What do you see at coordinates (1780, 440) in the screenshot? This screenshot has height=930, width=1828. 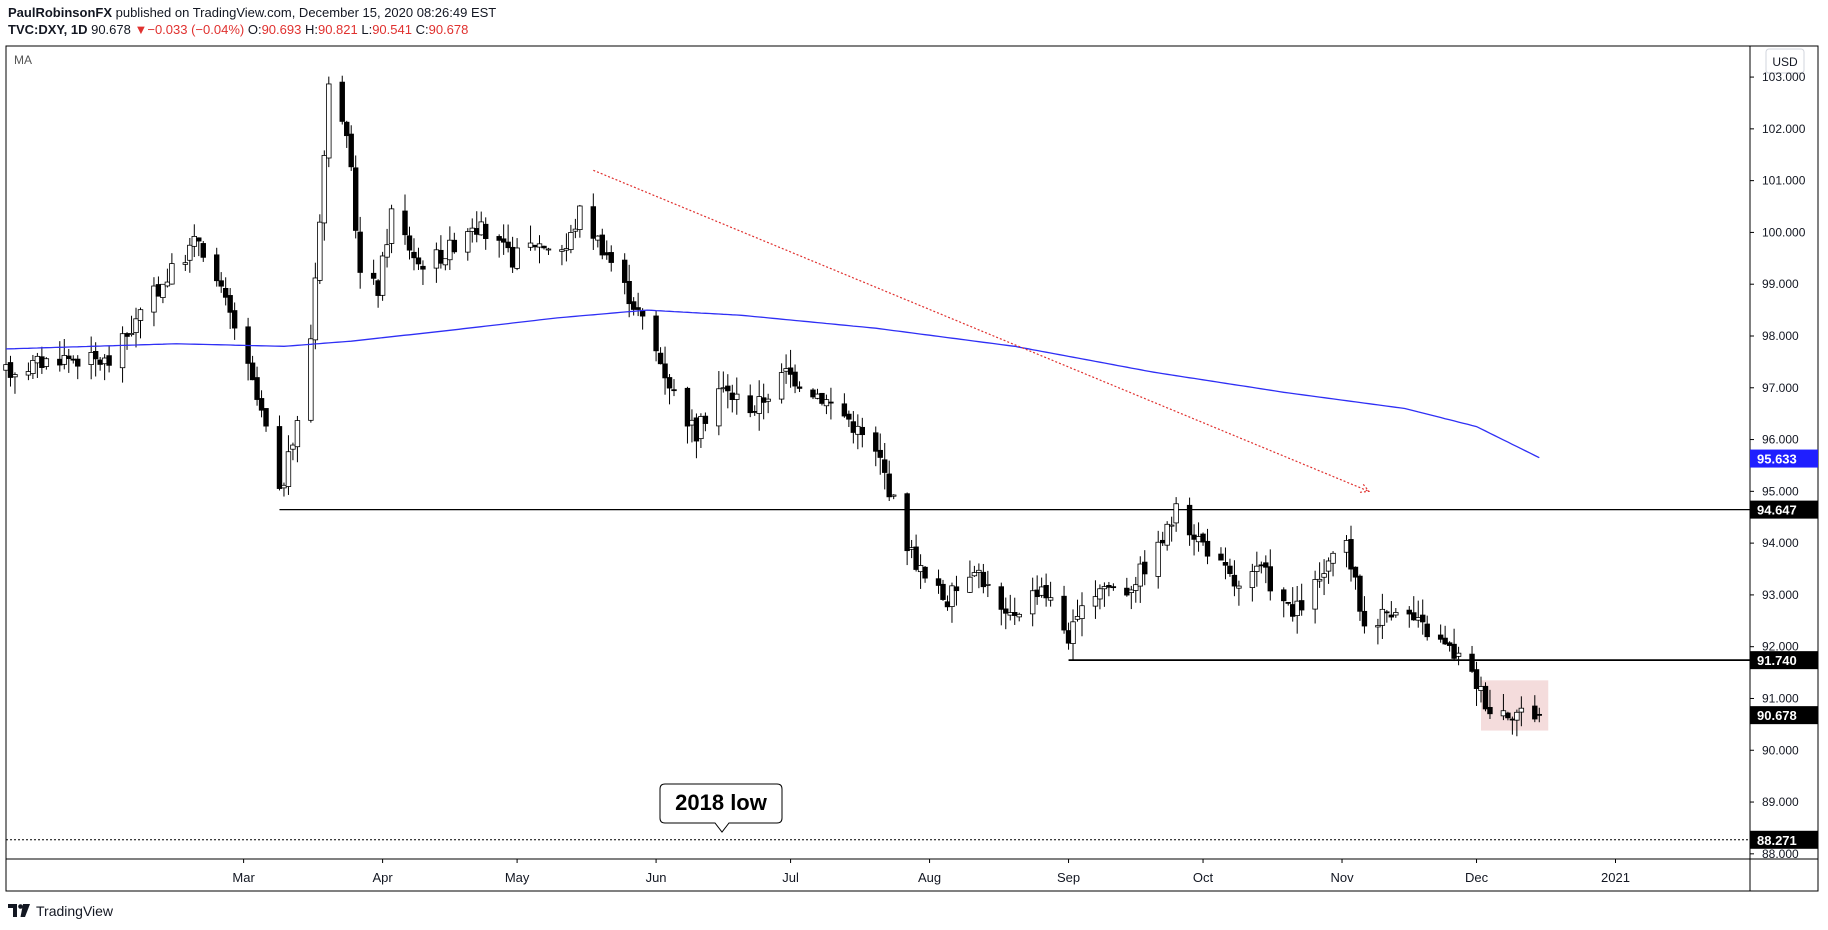 I see `y-tick-label: 96.000` at bounding box center [1780, 440].